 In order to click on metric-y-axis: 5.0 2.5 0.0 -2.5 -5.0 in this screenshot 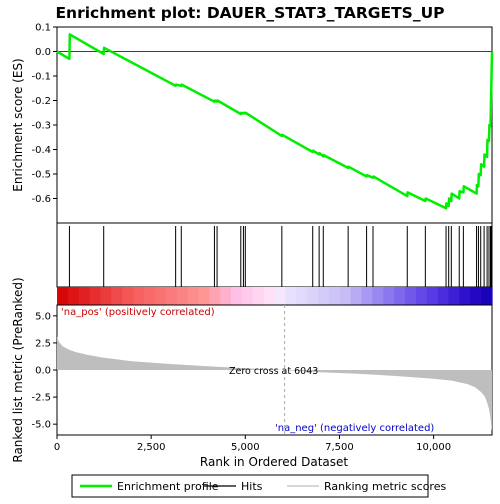, I will do `click(44, 371)`.